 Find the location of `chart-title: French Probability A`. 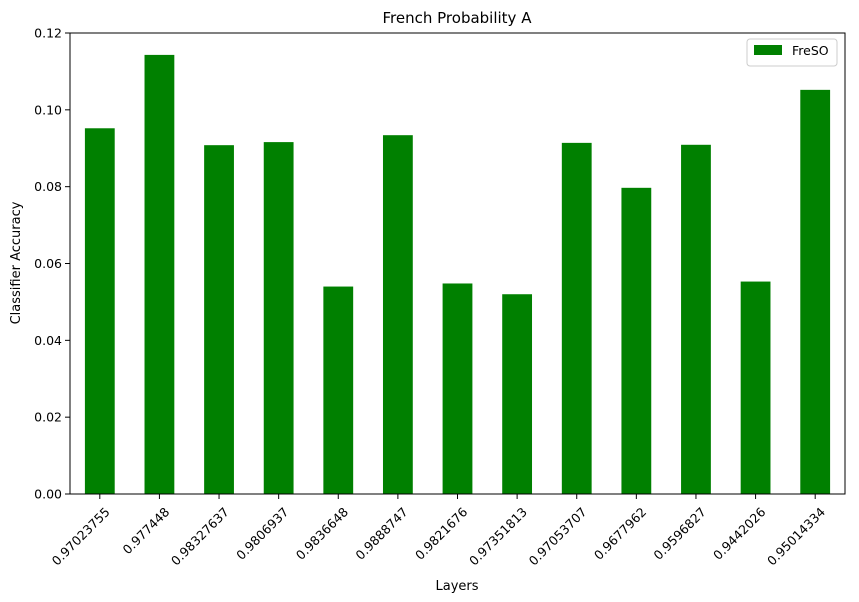

chart-title: French Probability A is located at coordinates (458, 18).